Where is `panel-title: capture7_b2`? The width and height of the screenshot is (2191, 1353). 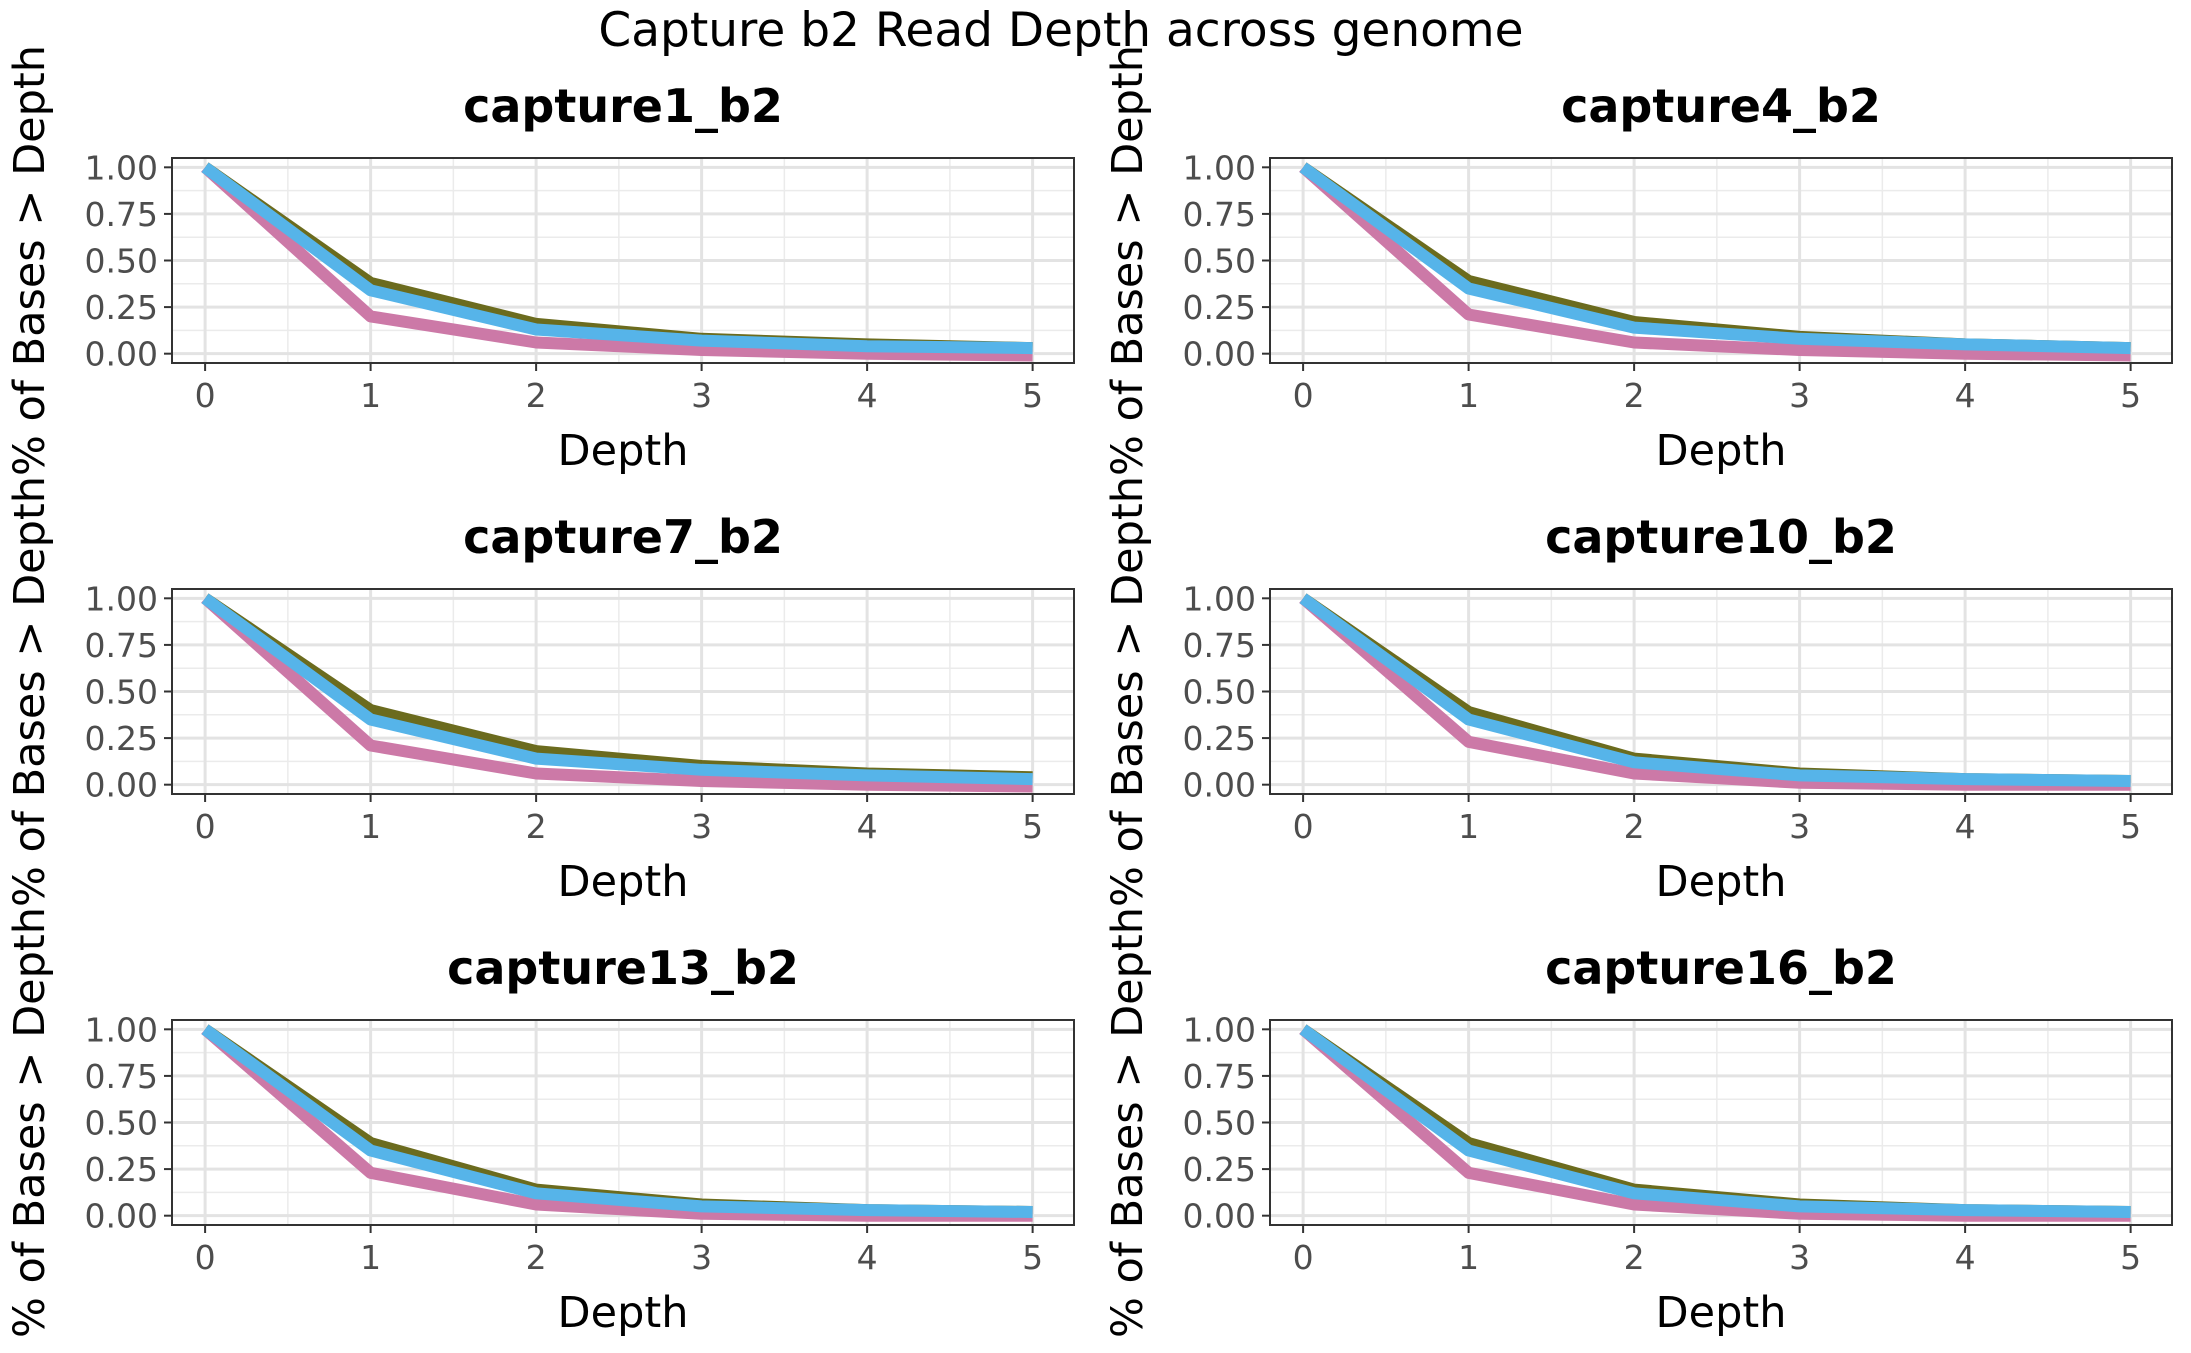
panel-title: capture7_b2 is located at coordinates (623, 537).